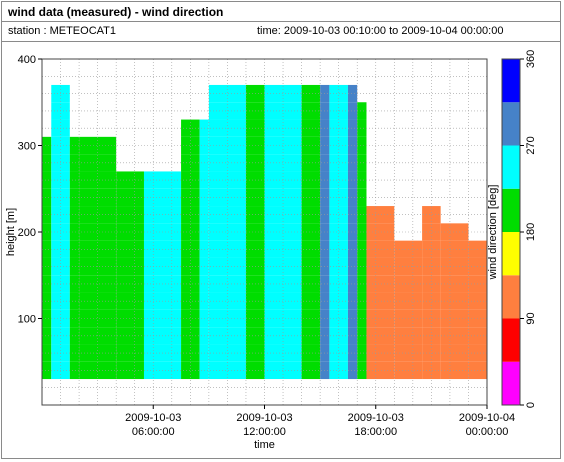 This screenshot has height=462, width=564. Describe the element at coordinates (531, 145) in the screenshot. I see `colorbar-tick-label: 270` at that location.